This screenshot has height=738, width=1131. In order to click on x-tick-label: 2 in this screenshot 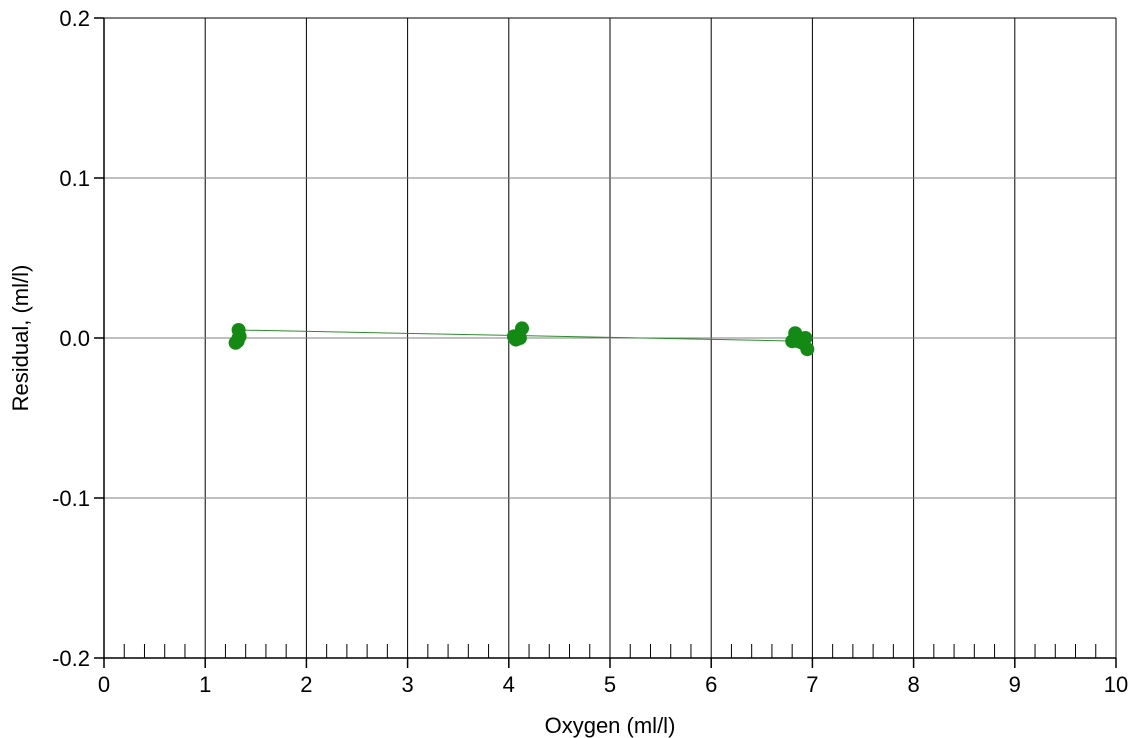, I will do `click(306, 684)`.